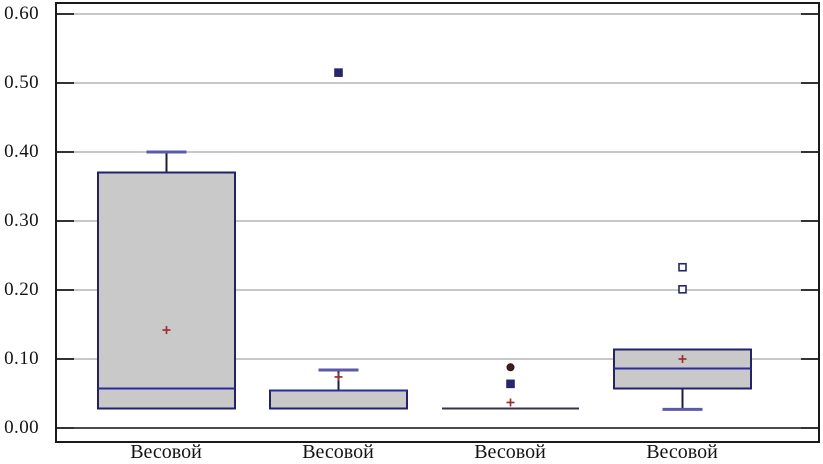 This screenshot has width=823, height=464. What do you see at coordinates (21, 358) in the screenshot?
I see `y-axis-tick-label: 0.10` at bounding box center [21, 358].